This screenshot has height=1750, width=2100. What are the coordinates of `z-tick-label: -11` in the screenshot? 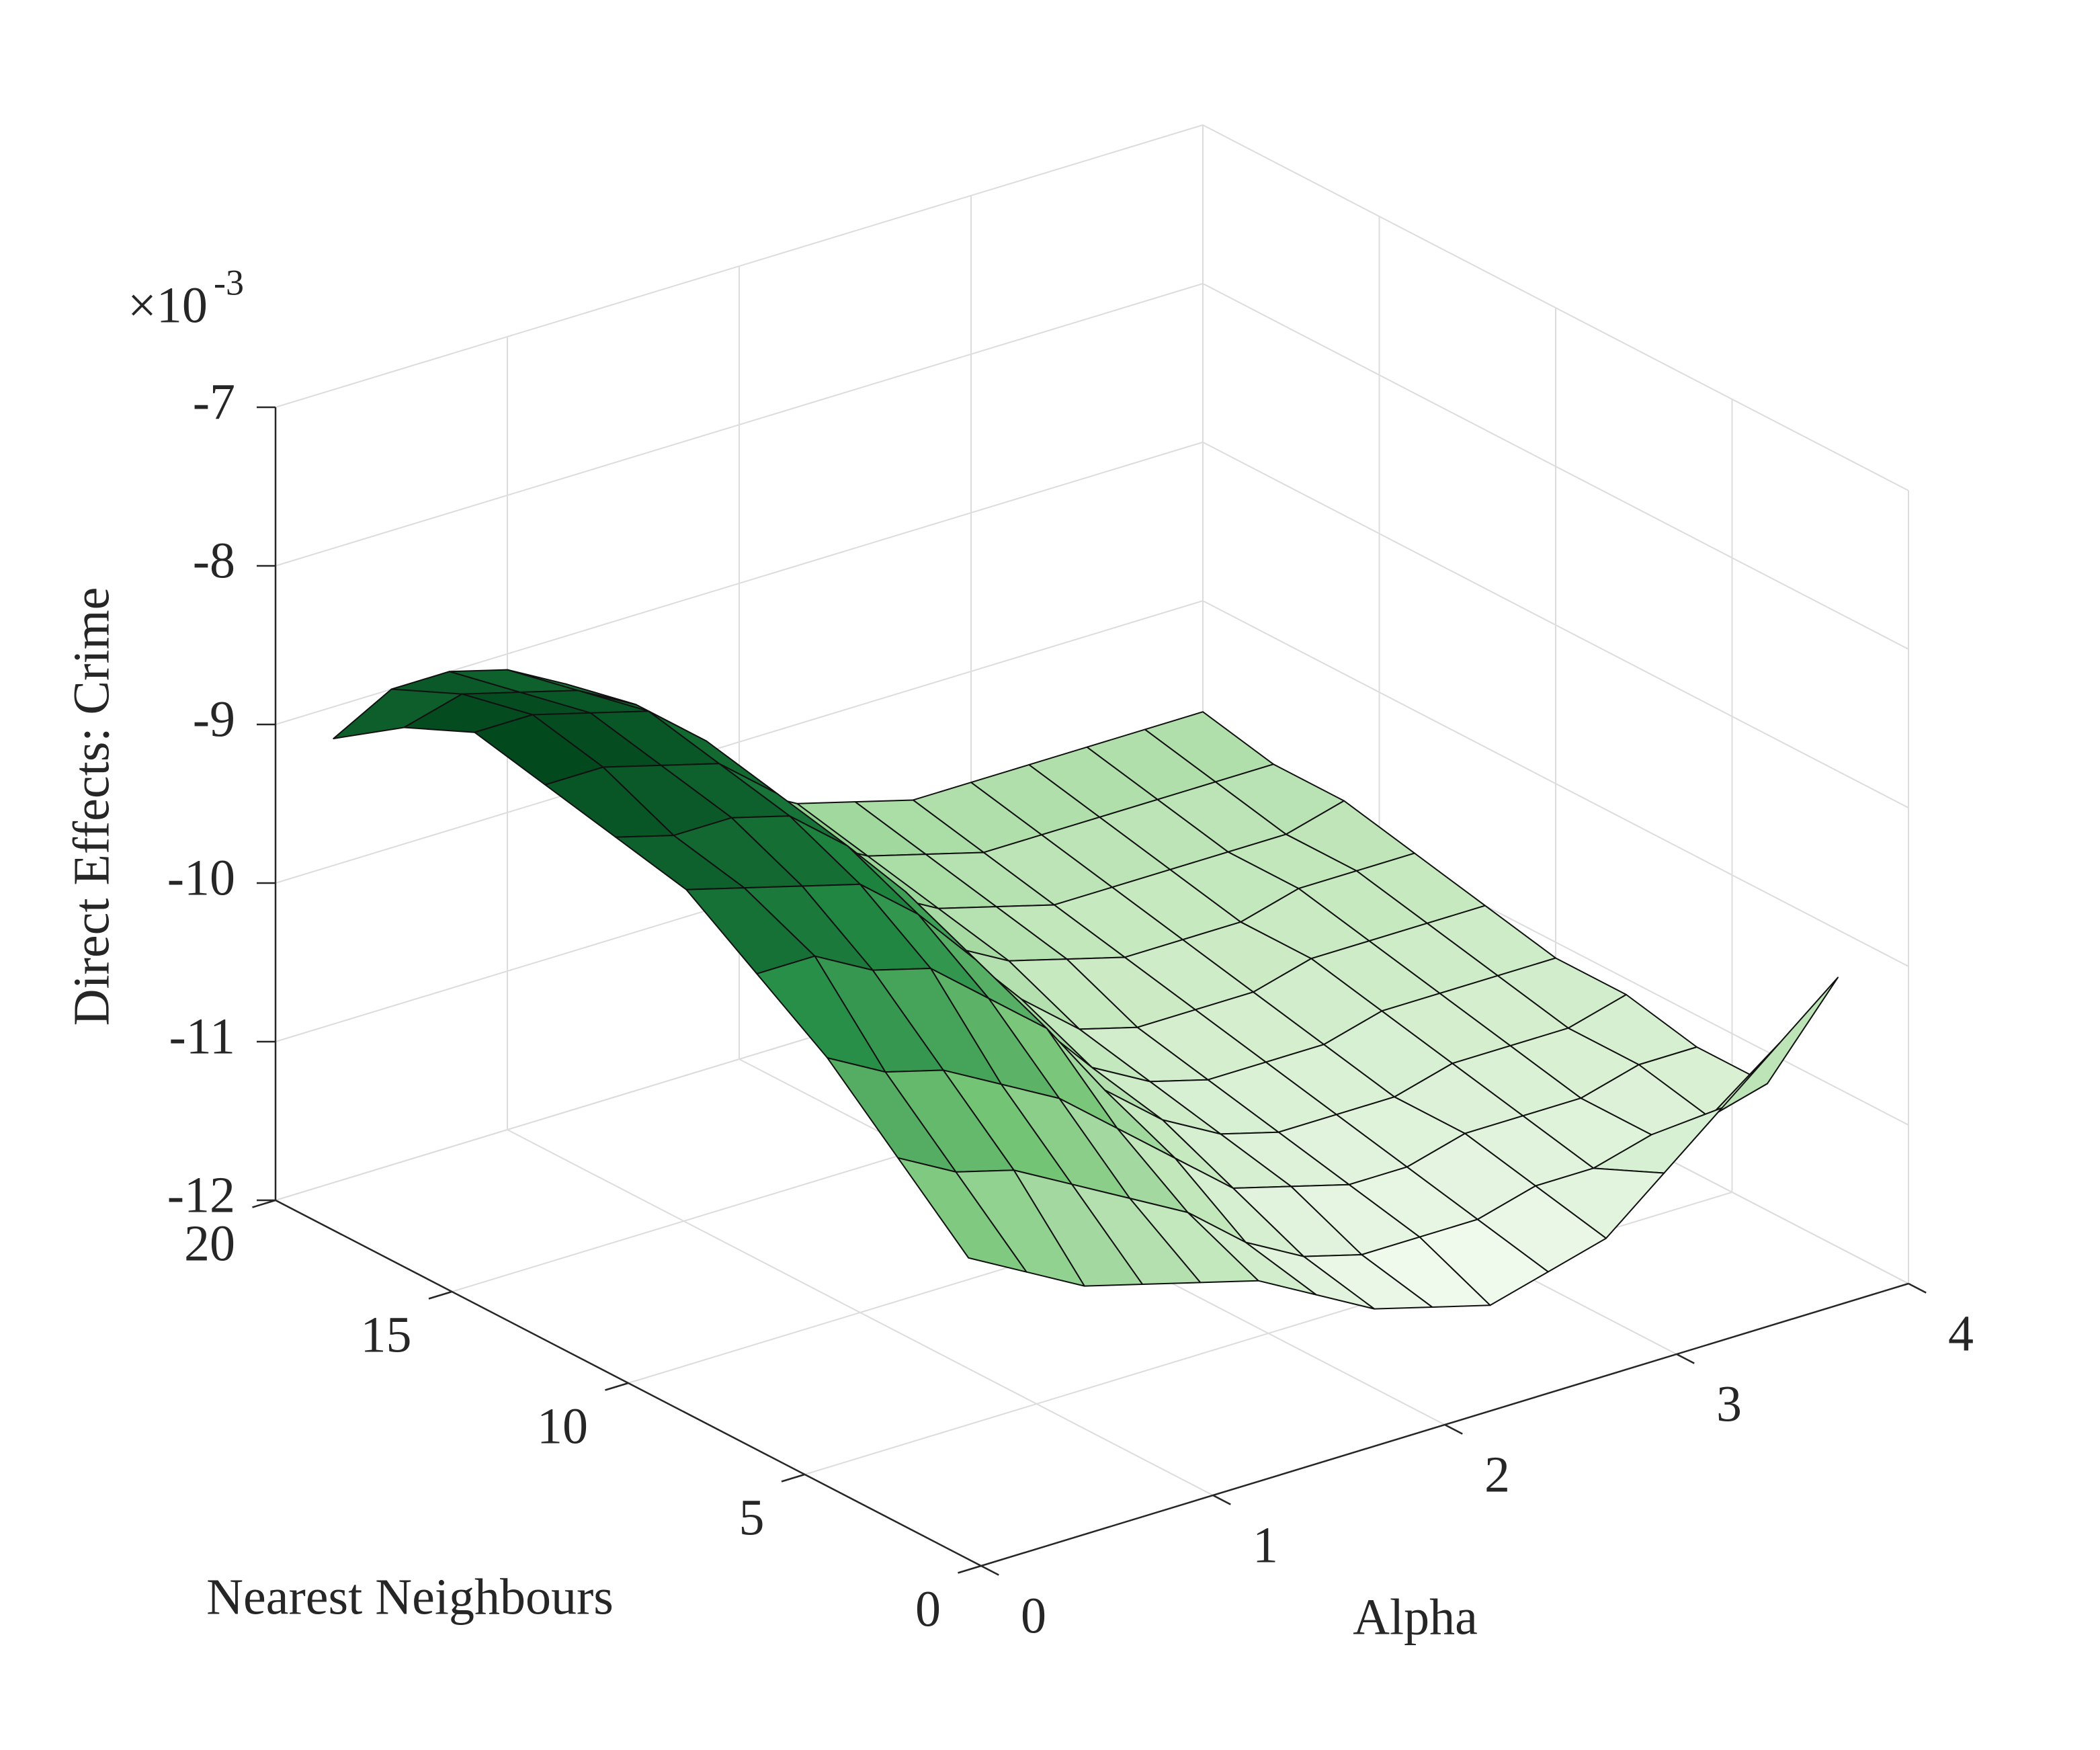 It's located at (203, 1036).